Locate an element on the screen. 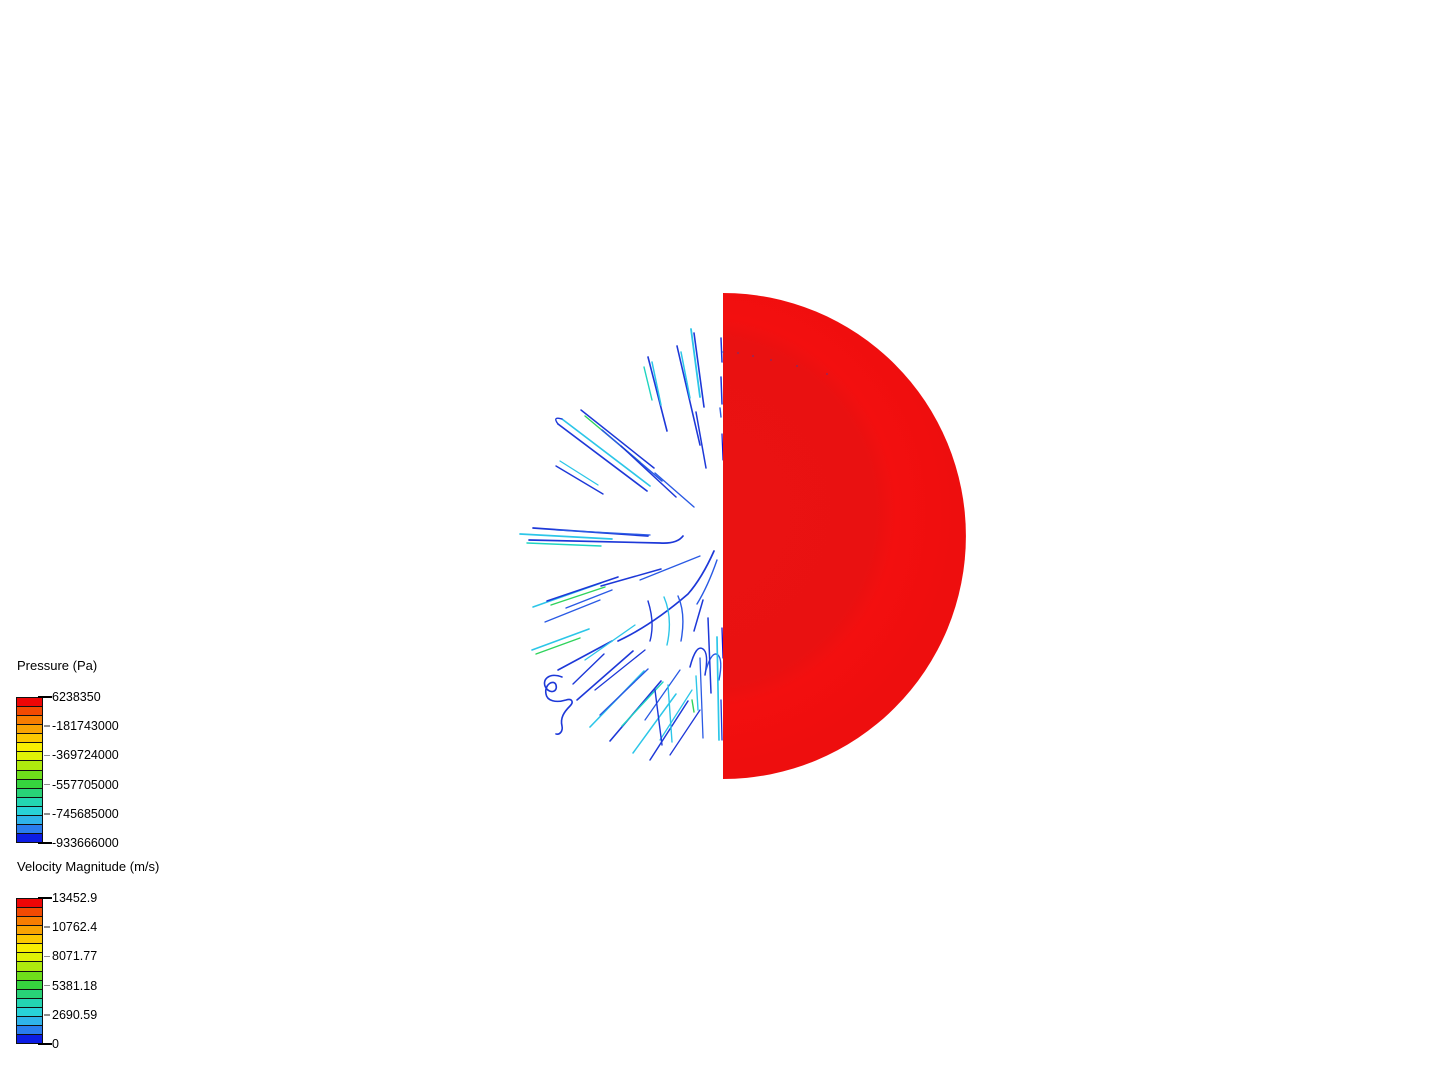  colorbar-tick-label: 5381.18 is located at coordinates (75, 985).